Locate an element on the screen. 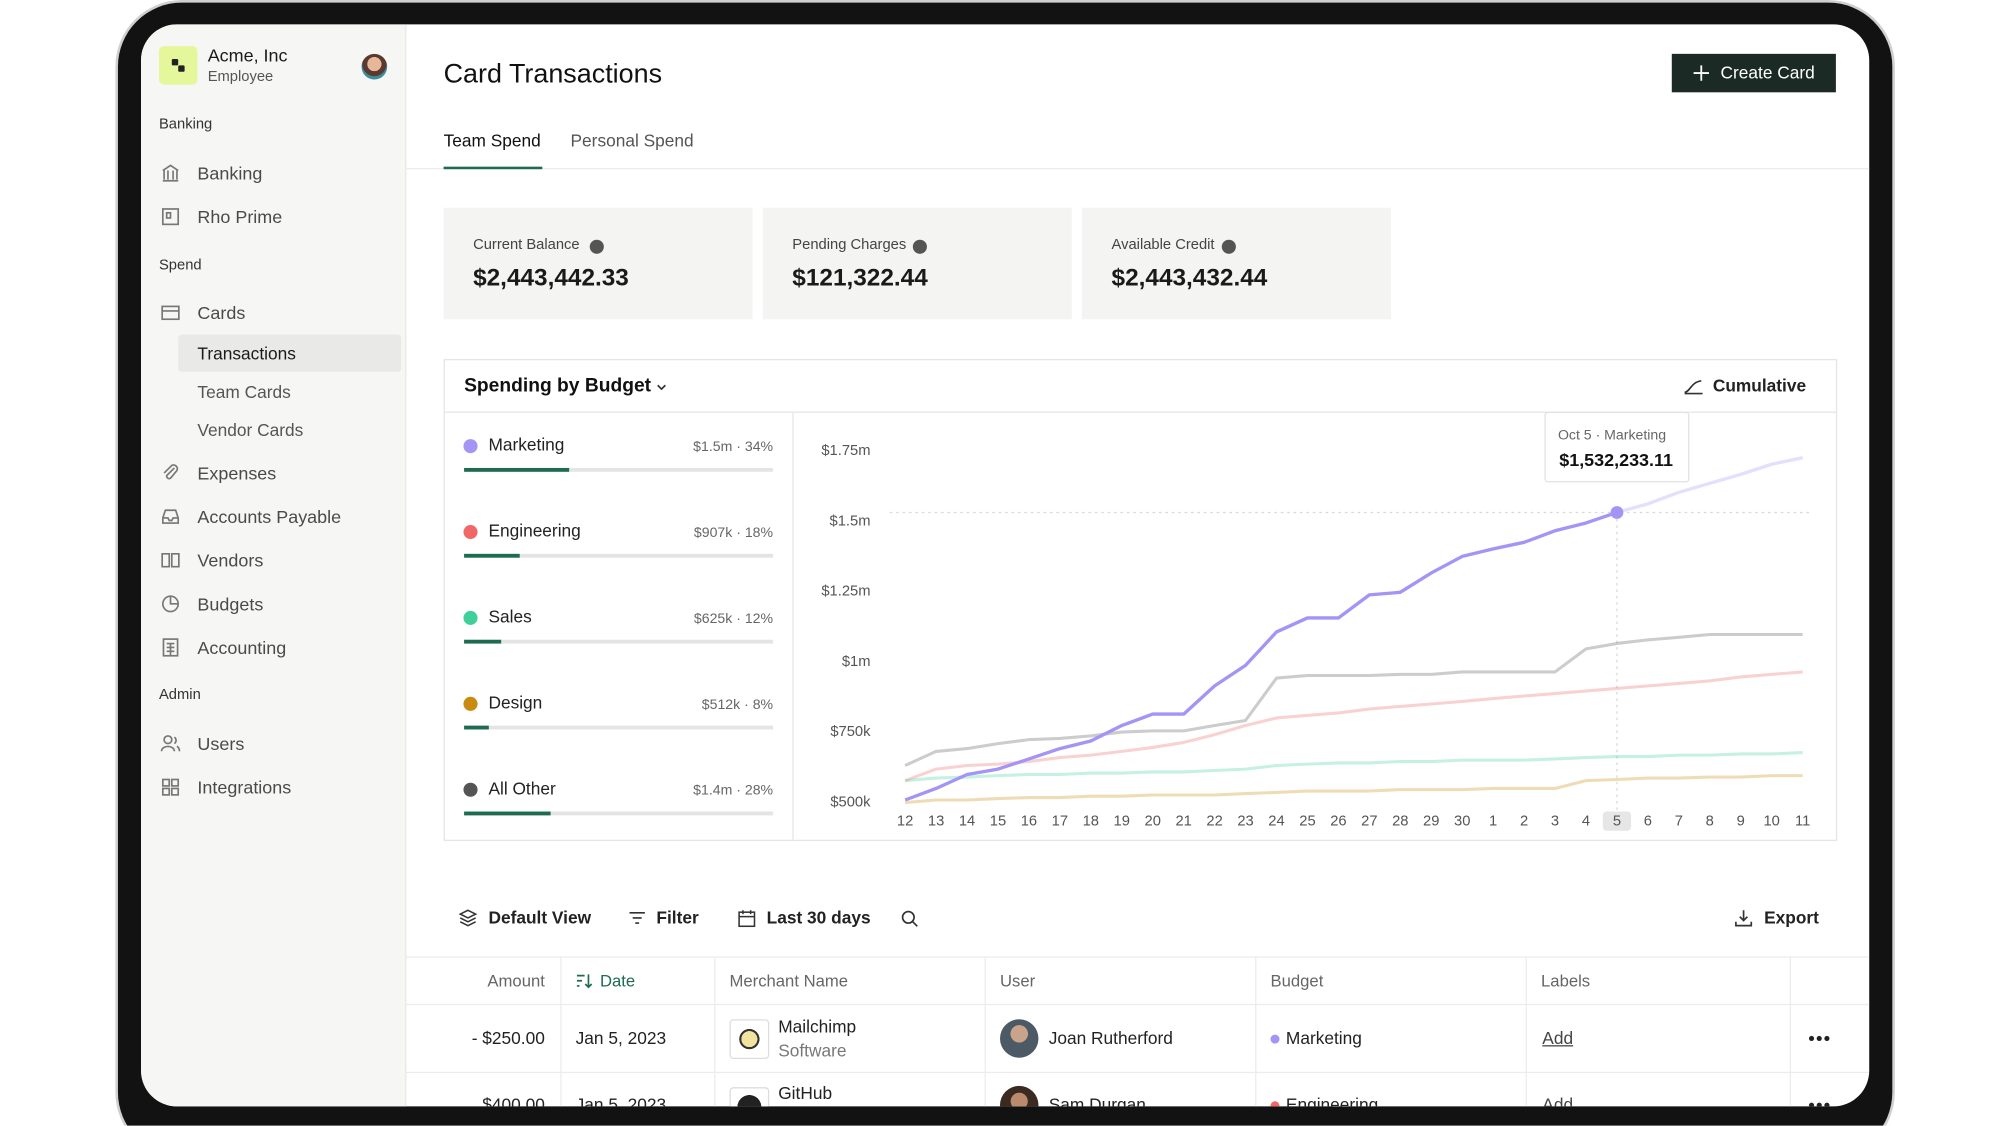  nav-item: Accounting is located at coordinates (242, 647).